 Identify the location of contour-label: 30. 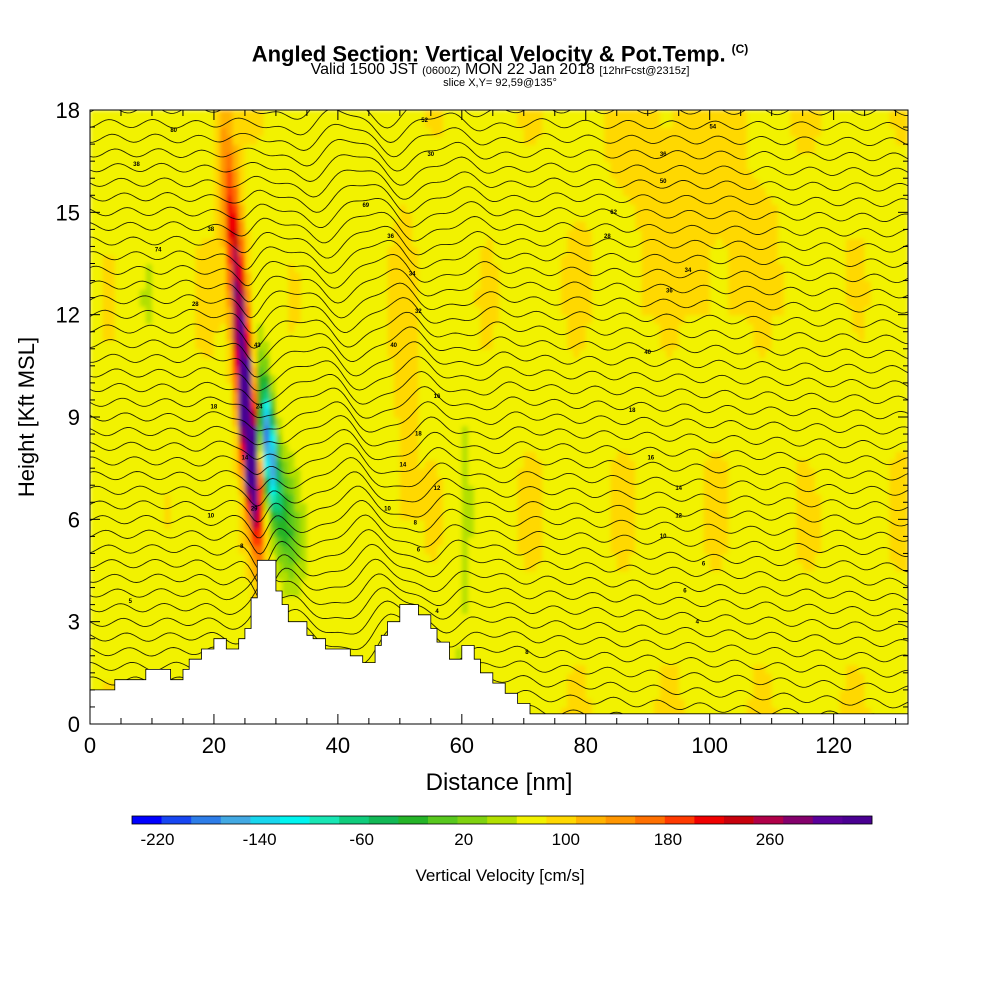
(430, 155).